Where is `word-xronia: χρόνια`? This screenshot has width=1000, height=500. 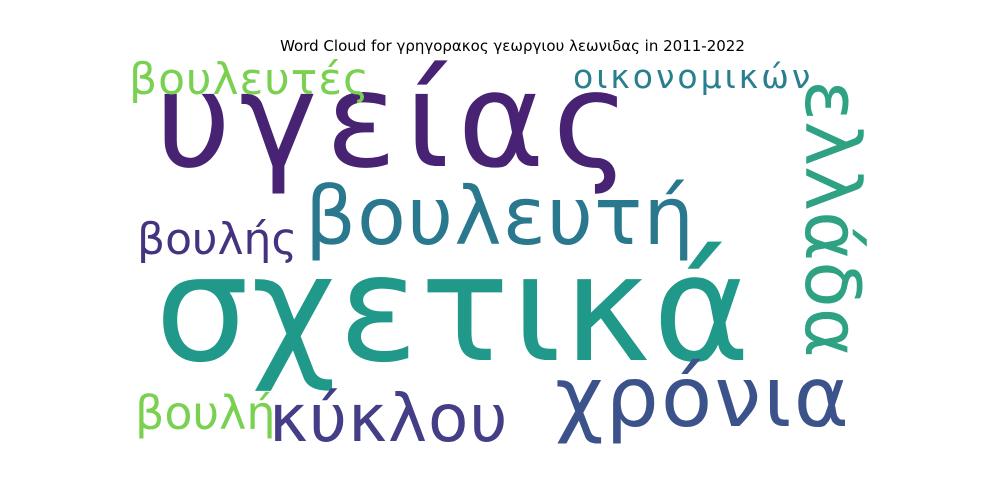
word-xronia: χρόνια is located at coordinates (703, 397).